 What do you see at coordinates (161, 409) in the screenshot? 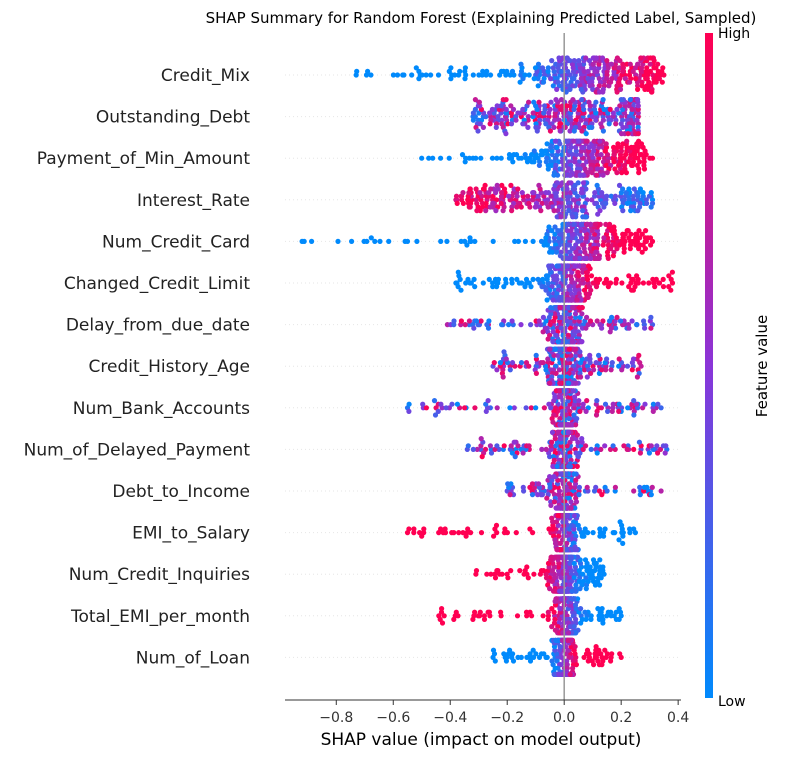
I see `feature-label-num-bank-accounts: Num_Bank_Accounts` at bounding box center [161, 409].